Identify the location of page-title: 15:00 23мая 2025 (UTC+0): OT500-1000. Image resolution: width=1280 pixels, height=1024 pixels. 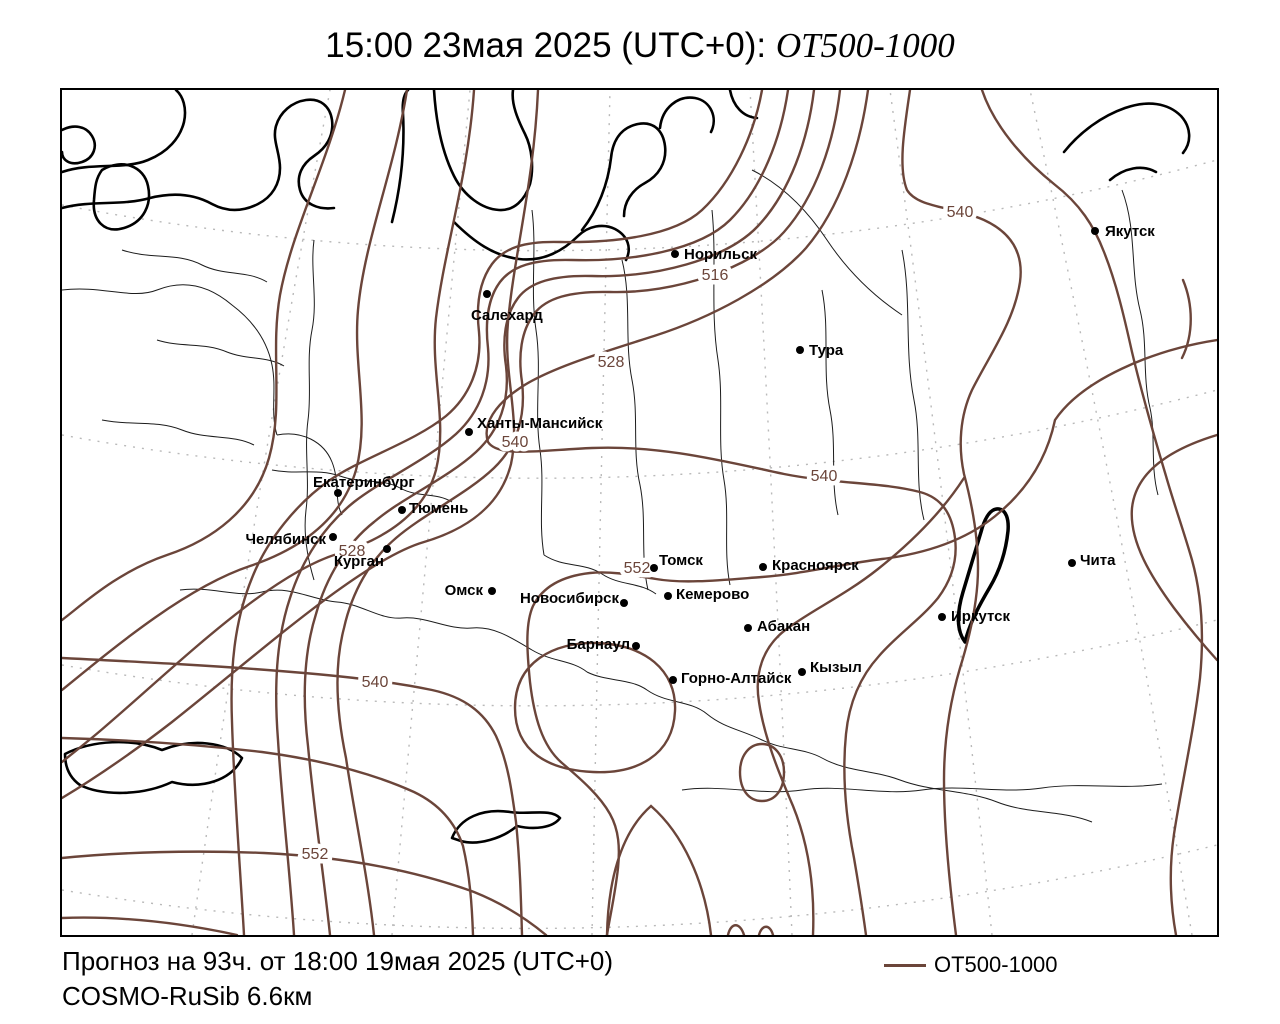
(640, 46).